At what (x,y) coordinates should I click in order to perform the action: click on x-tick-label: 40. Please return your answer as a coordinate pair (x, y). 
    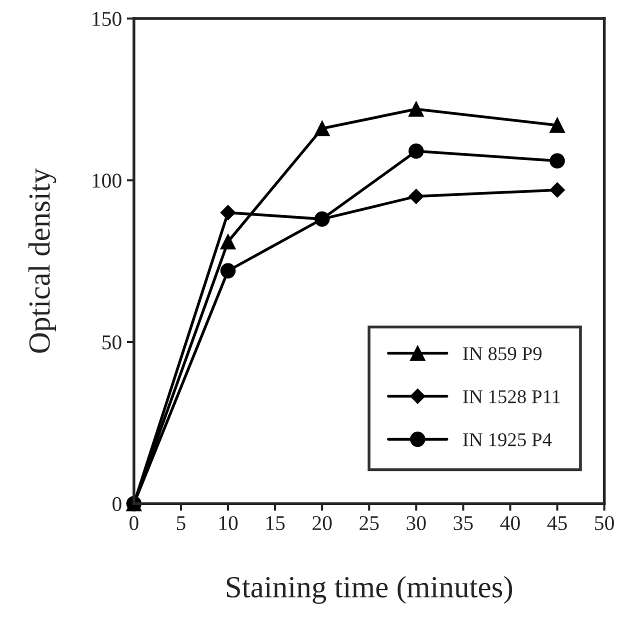
    Looking at the image, I should click on (510, 523).